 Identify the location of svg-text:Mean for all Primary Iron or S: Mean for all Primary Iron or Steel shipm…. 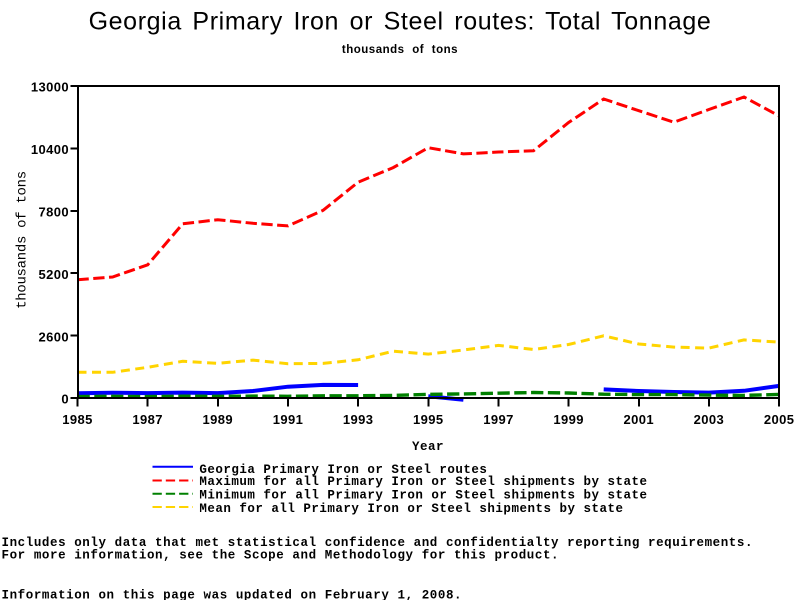
(411, 509).